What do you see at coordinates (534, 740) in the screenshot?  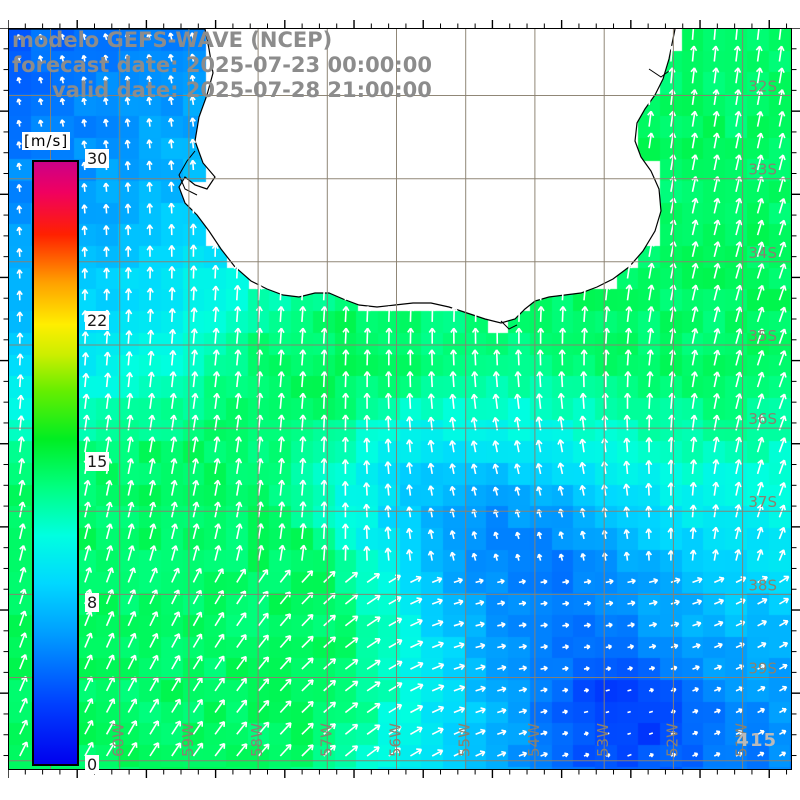 I see `lon-label: 54W` at bounding box center [534, 740].